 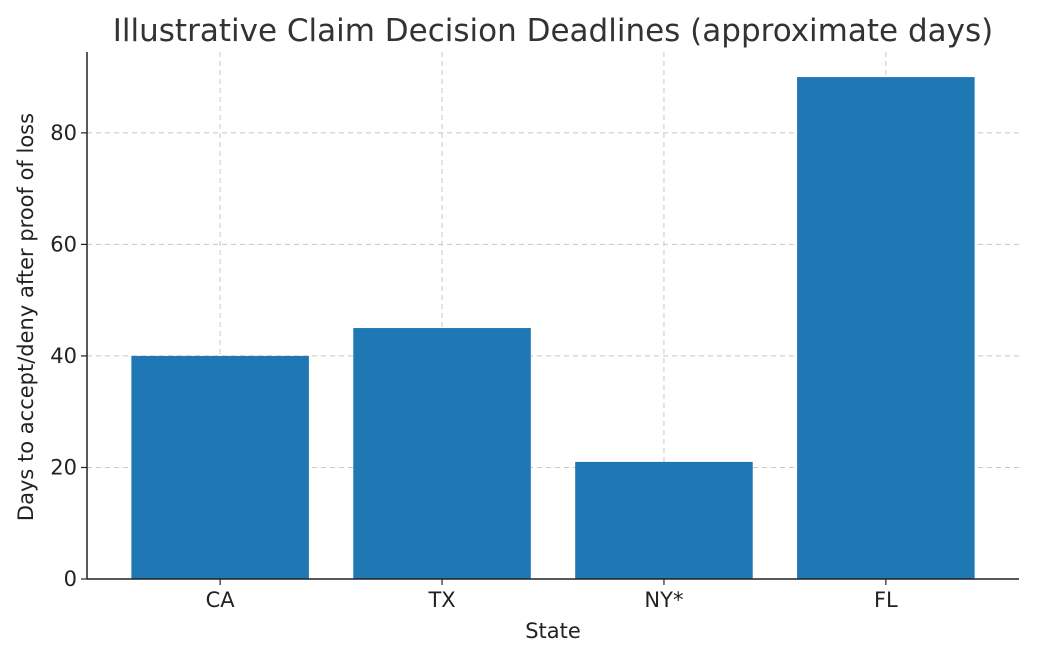 What do you see at coordinates (26, 317) in the screenshot?
I see `y-axis-label: Days to accept/deny after proof of loss` at bounding box center [26, 317].